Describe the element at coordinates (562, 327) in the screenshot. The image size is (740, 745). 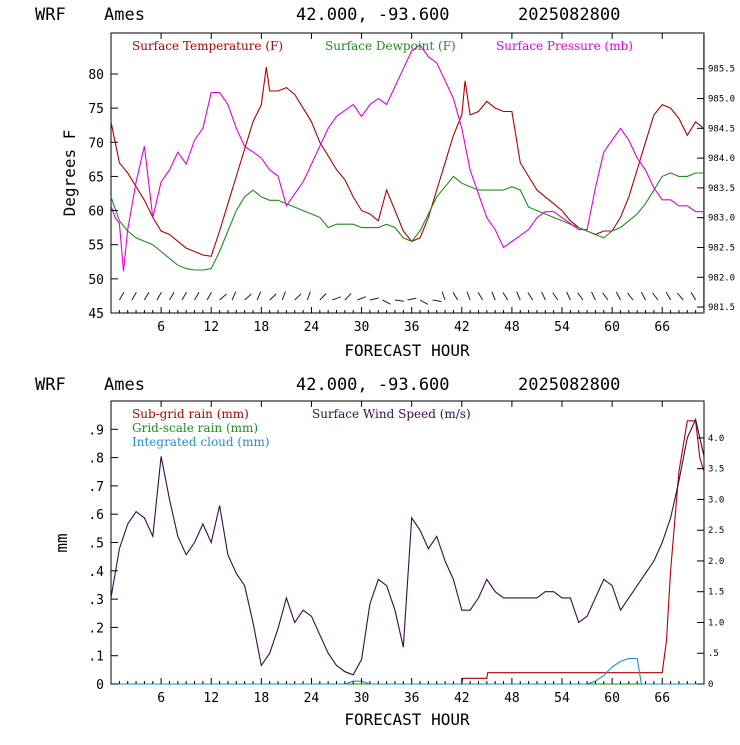
I see `temp-xtick-label-54: 54` at that location.